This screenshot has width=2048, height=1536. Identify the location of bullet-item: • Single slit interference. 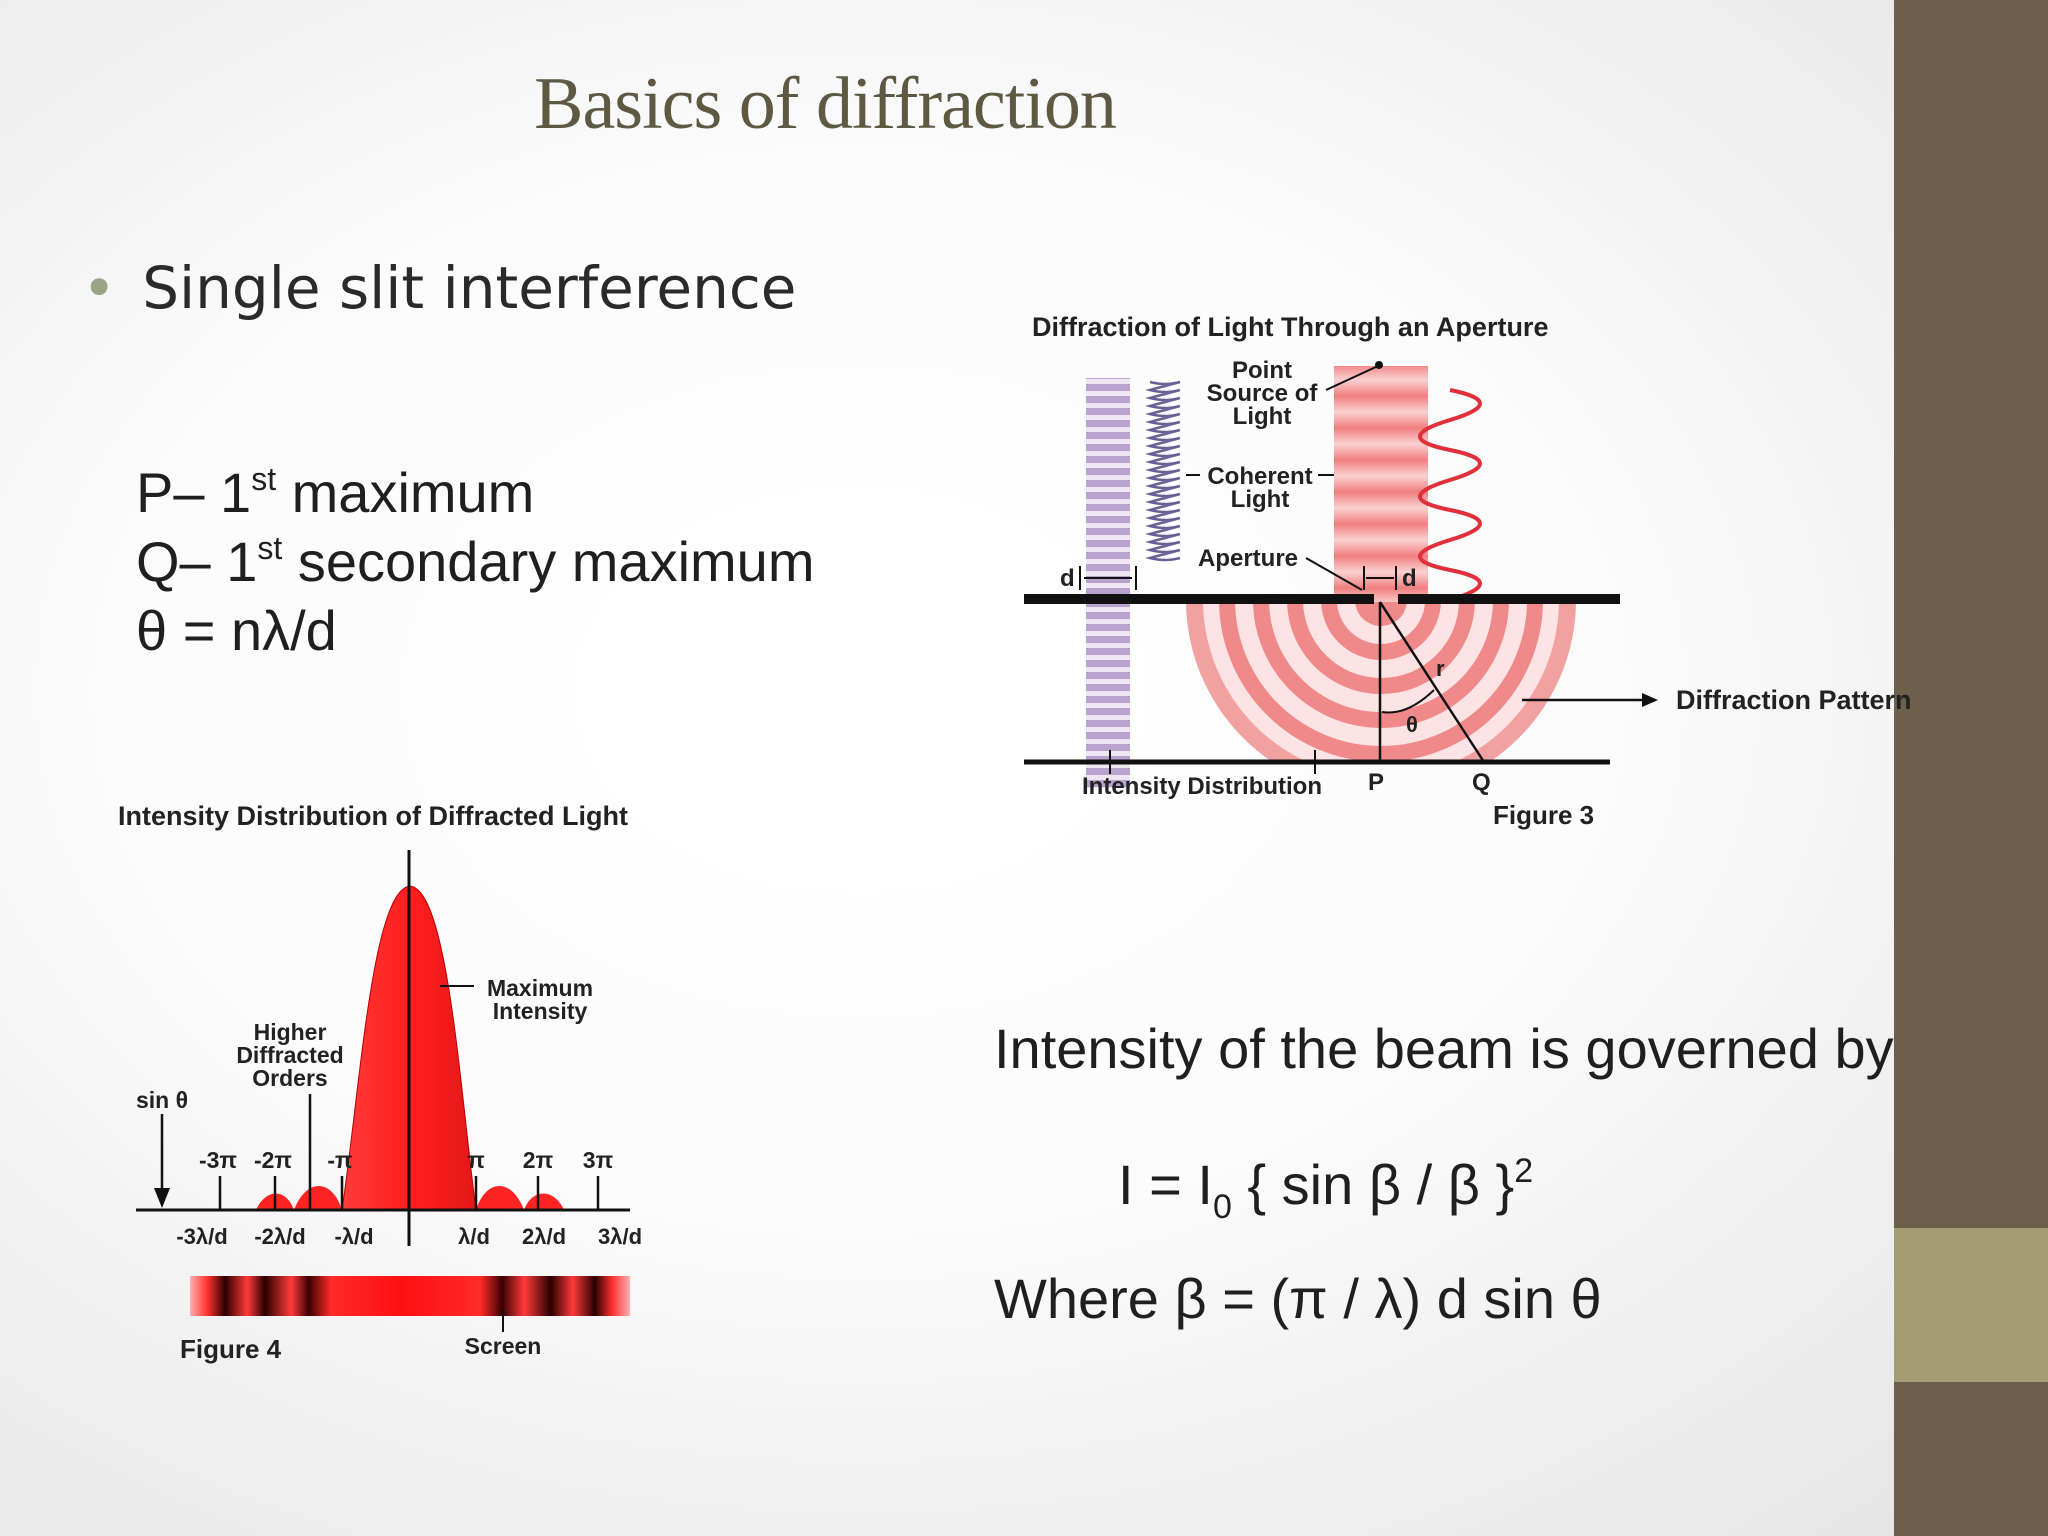
(439, 288).